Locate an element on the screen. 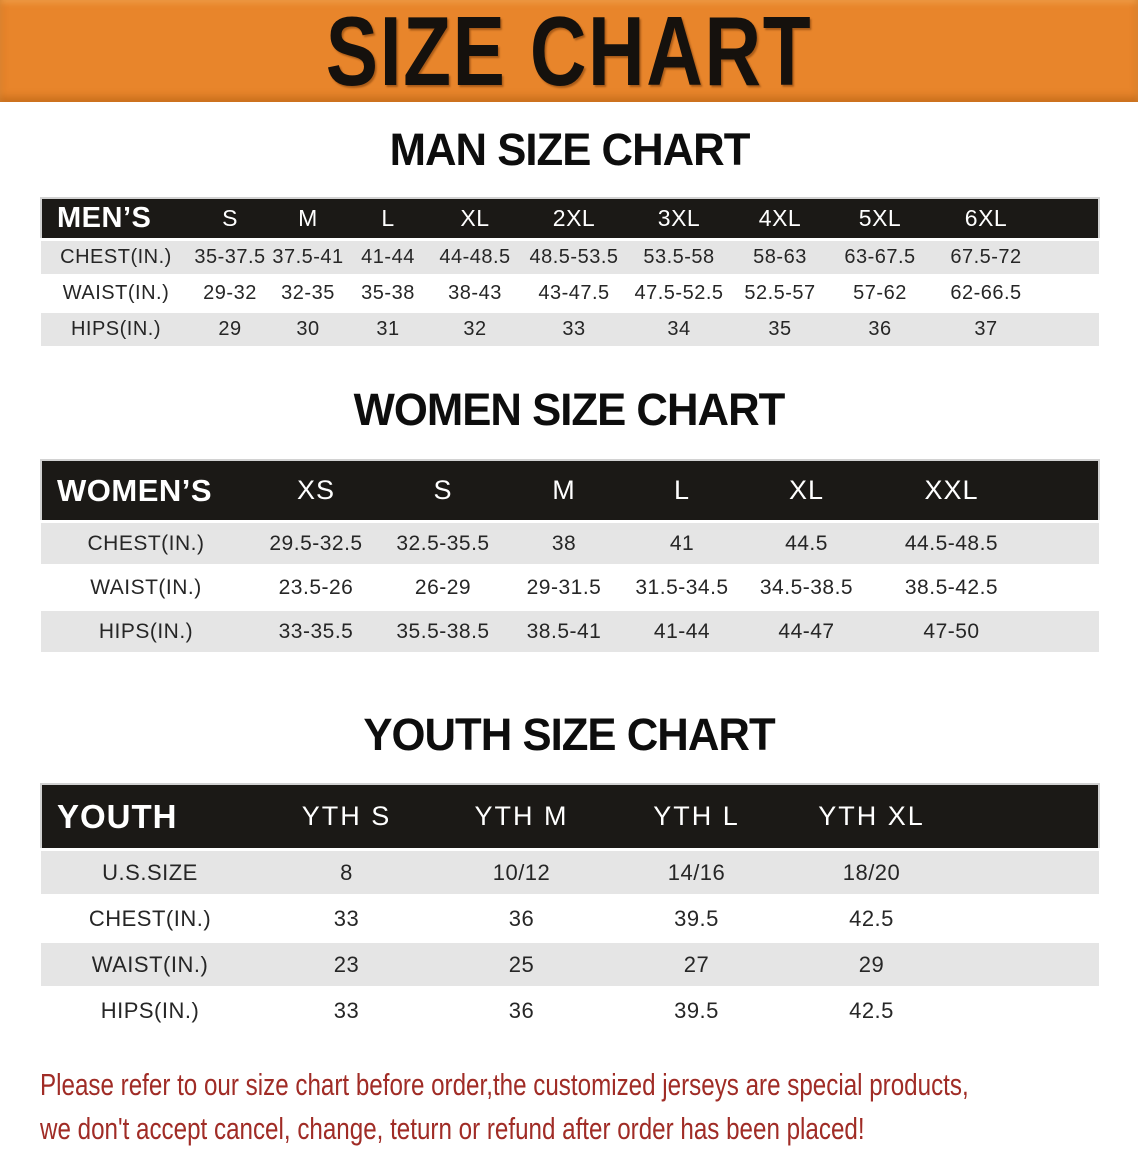 The width and height of the screenshot is (1138, 1157). size-column-header: XXL is located at coordinates (951, 491).